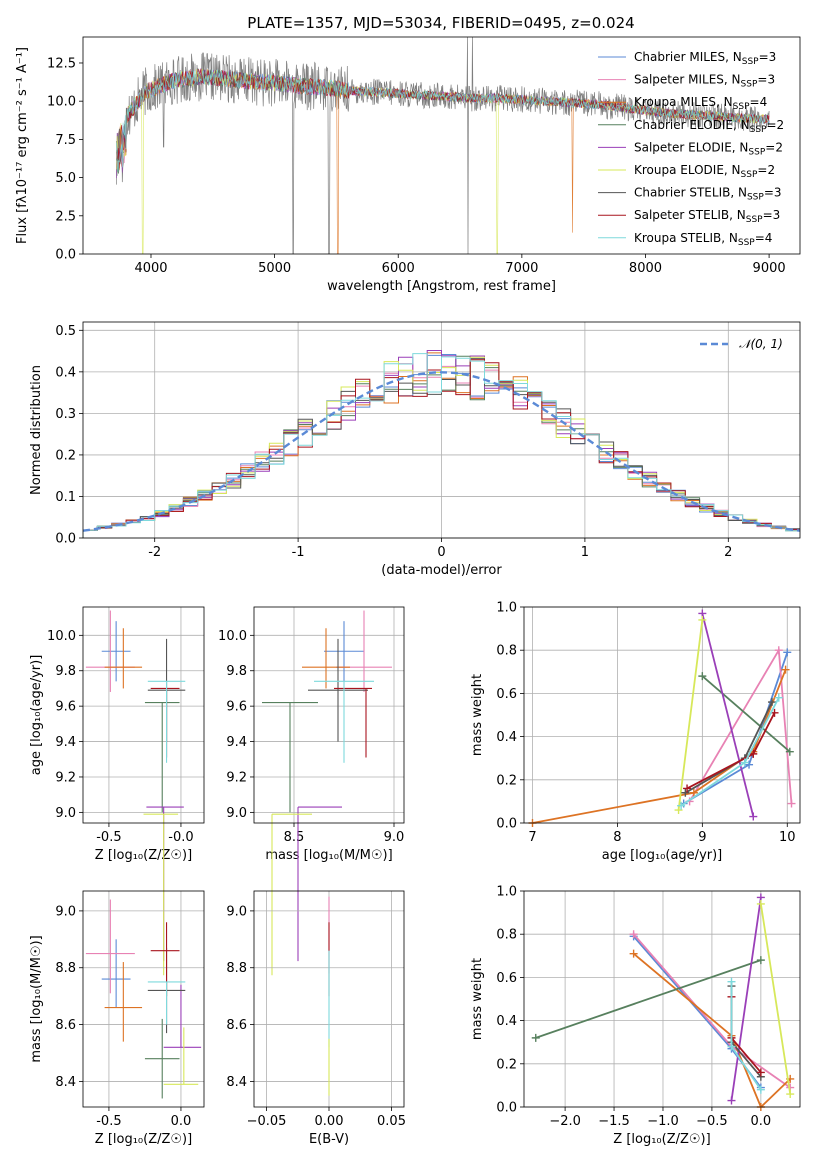  I want to click on x-tick-label: −1.0, so click(663, 1121).